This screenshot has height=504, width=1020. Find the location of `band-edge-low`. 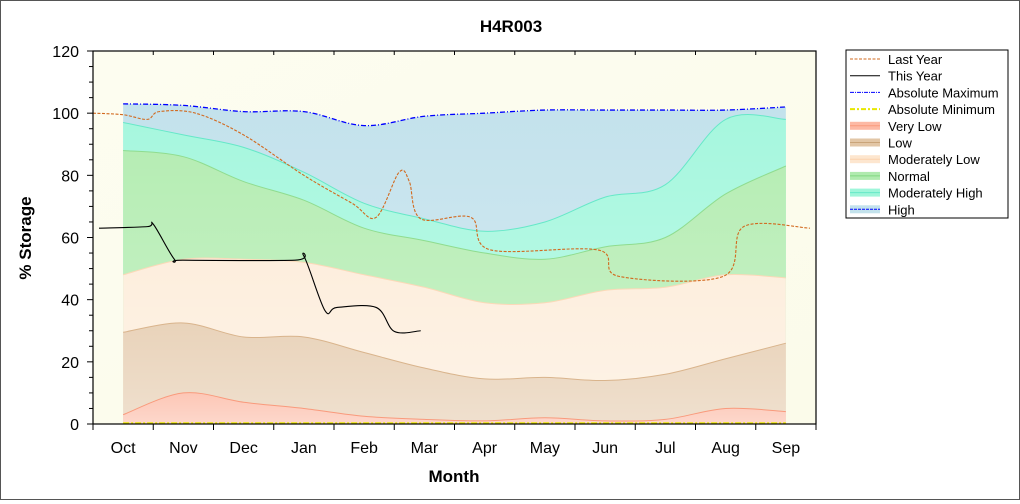

band-edge-low is located at coordinates (454, 352).